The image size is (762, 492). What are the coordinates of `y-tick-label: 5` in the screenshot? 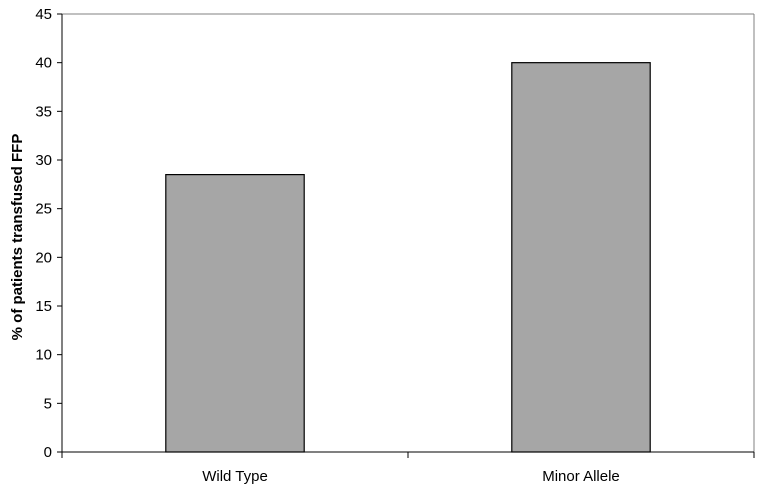 It's located at (48, 403).